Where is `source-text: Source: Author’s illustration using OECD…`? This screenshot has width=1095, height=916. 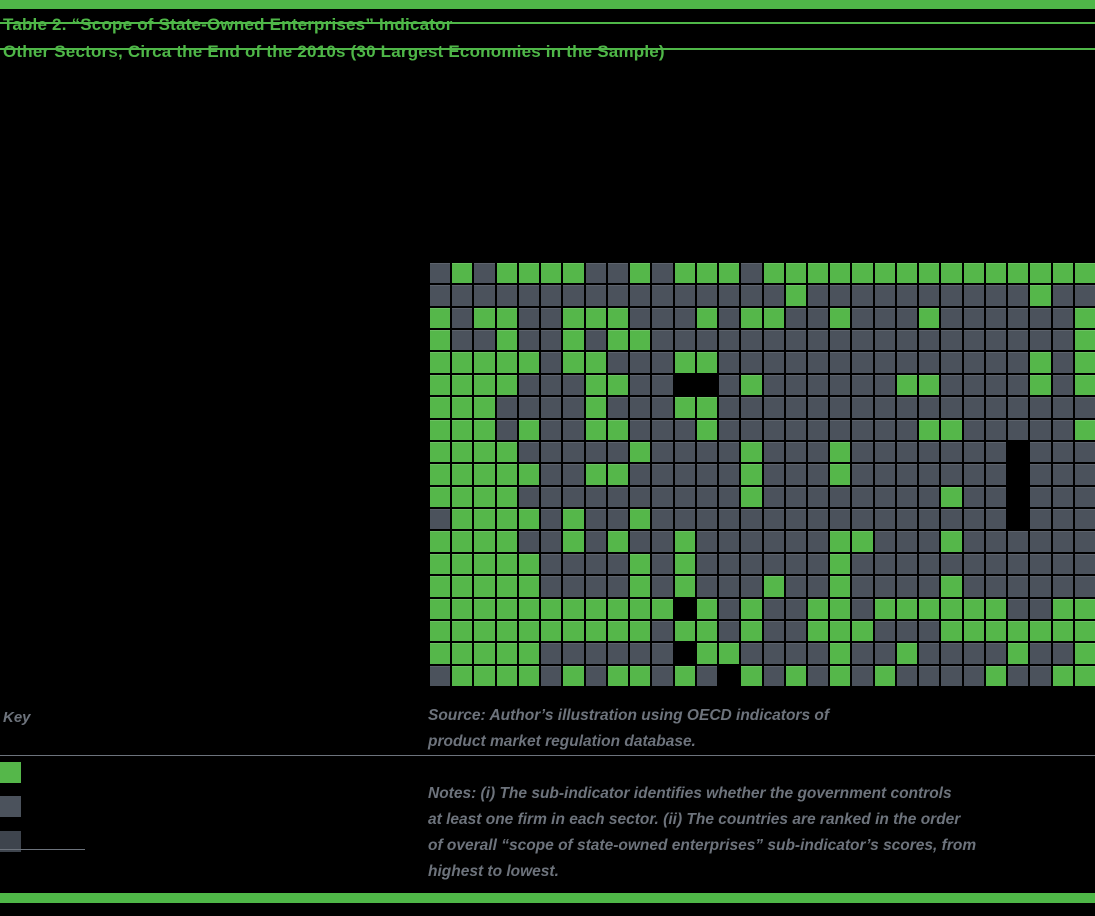 source-text: Source: Author’s illustration using OECD… is located at coordinates (628, 729).